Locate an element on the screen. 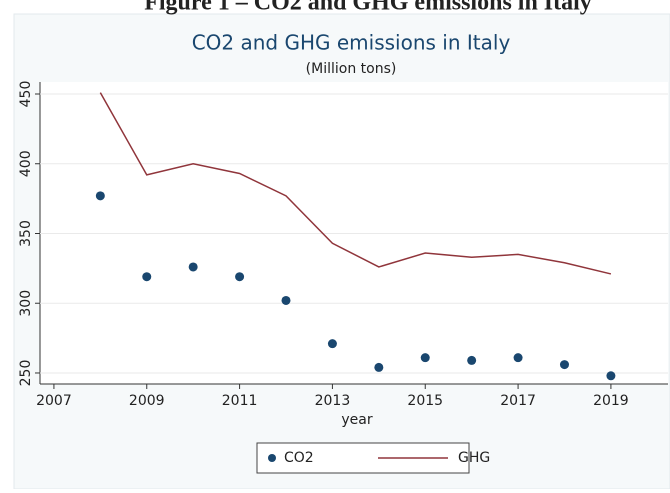 The width and height of the screenshot is (670, 493). legend-label: GHG is located at coordinates (474, 458).